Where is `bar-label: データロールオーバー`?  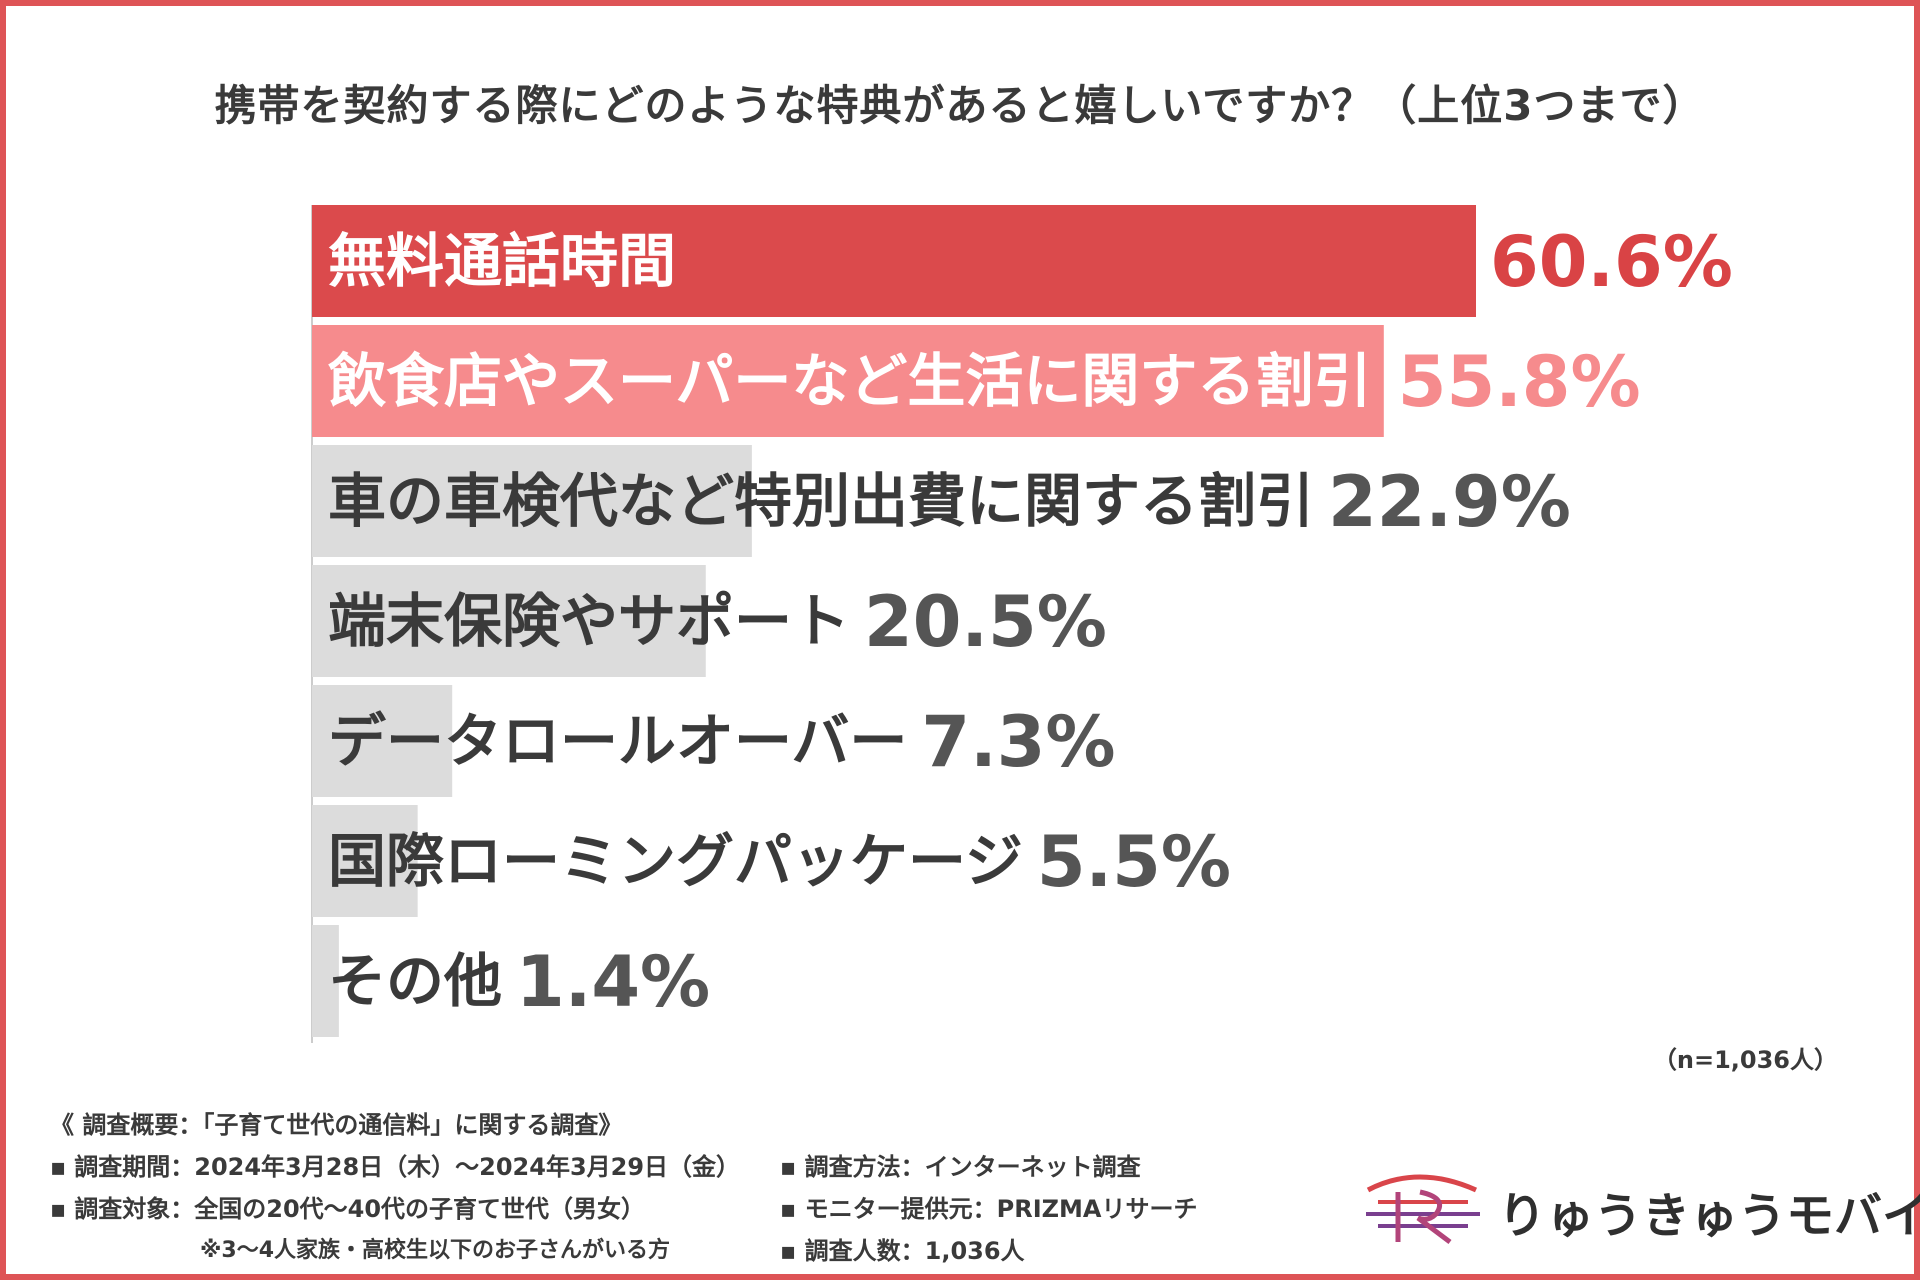
bar-label: データロールオーバー is located at coordinates (617, 741).